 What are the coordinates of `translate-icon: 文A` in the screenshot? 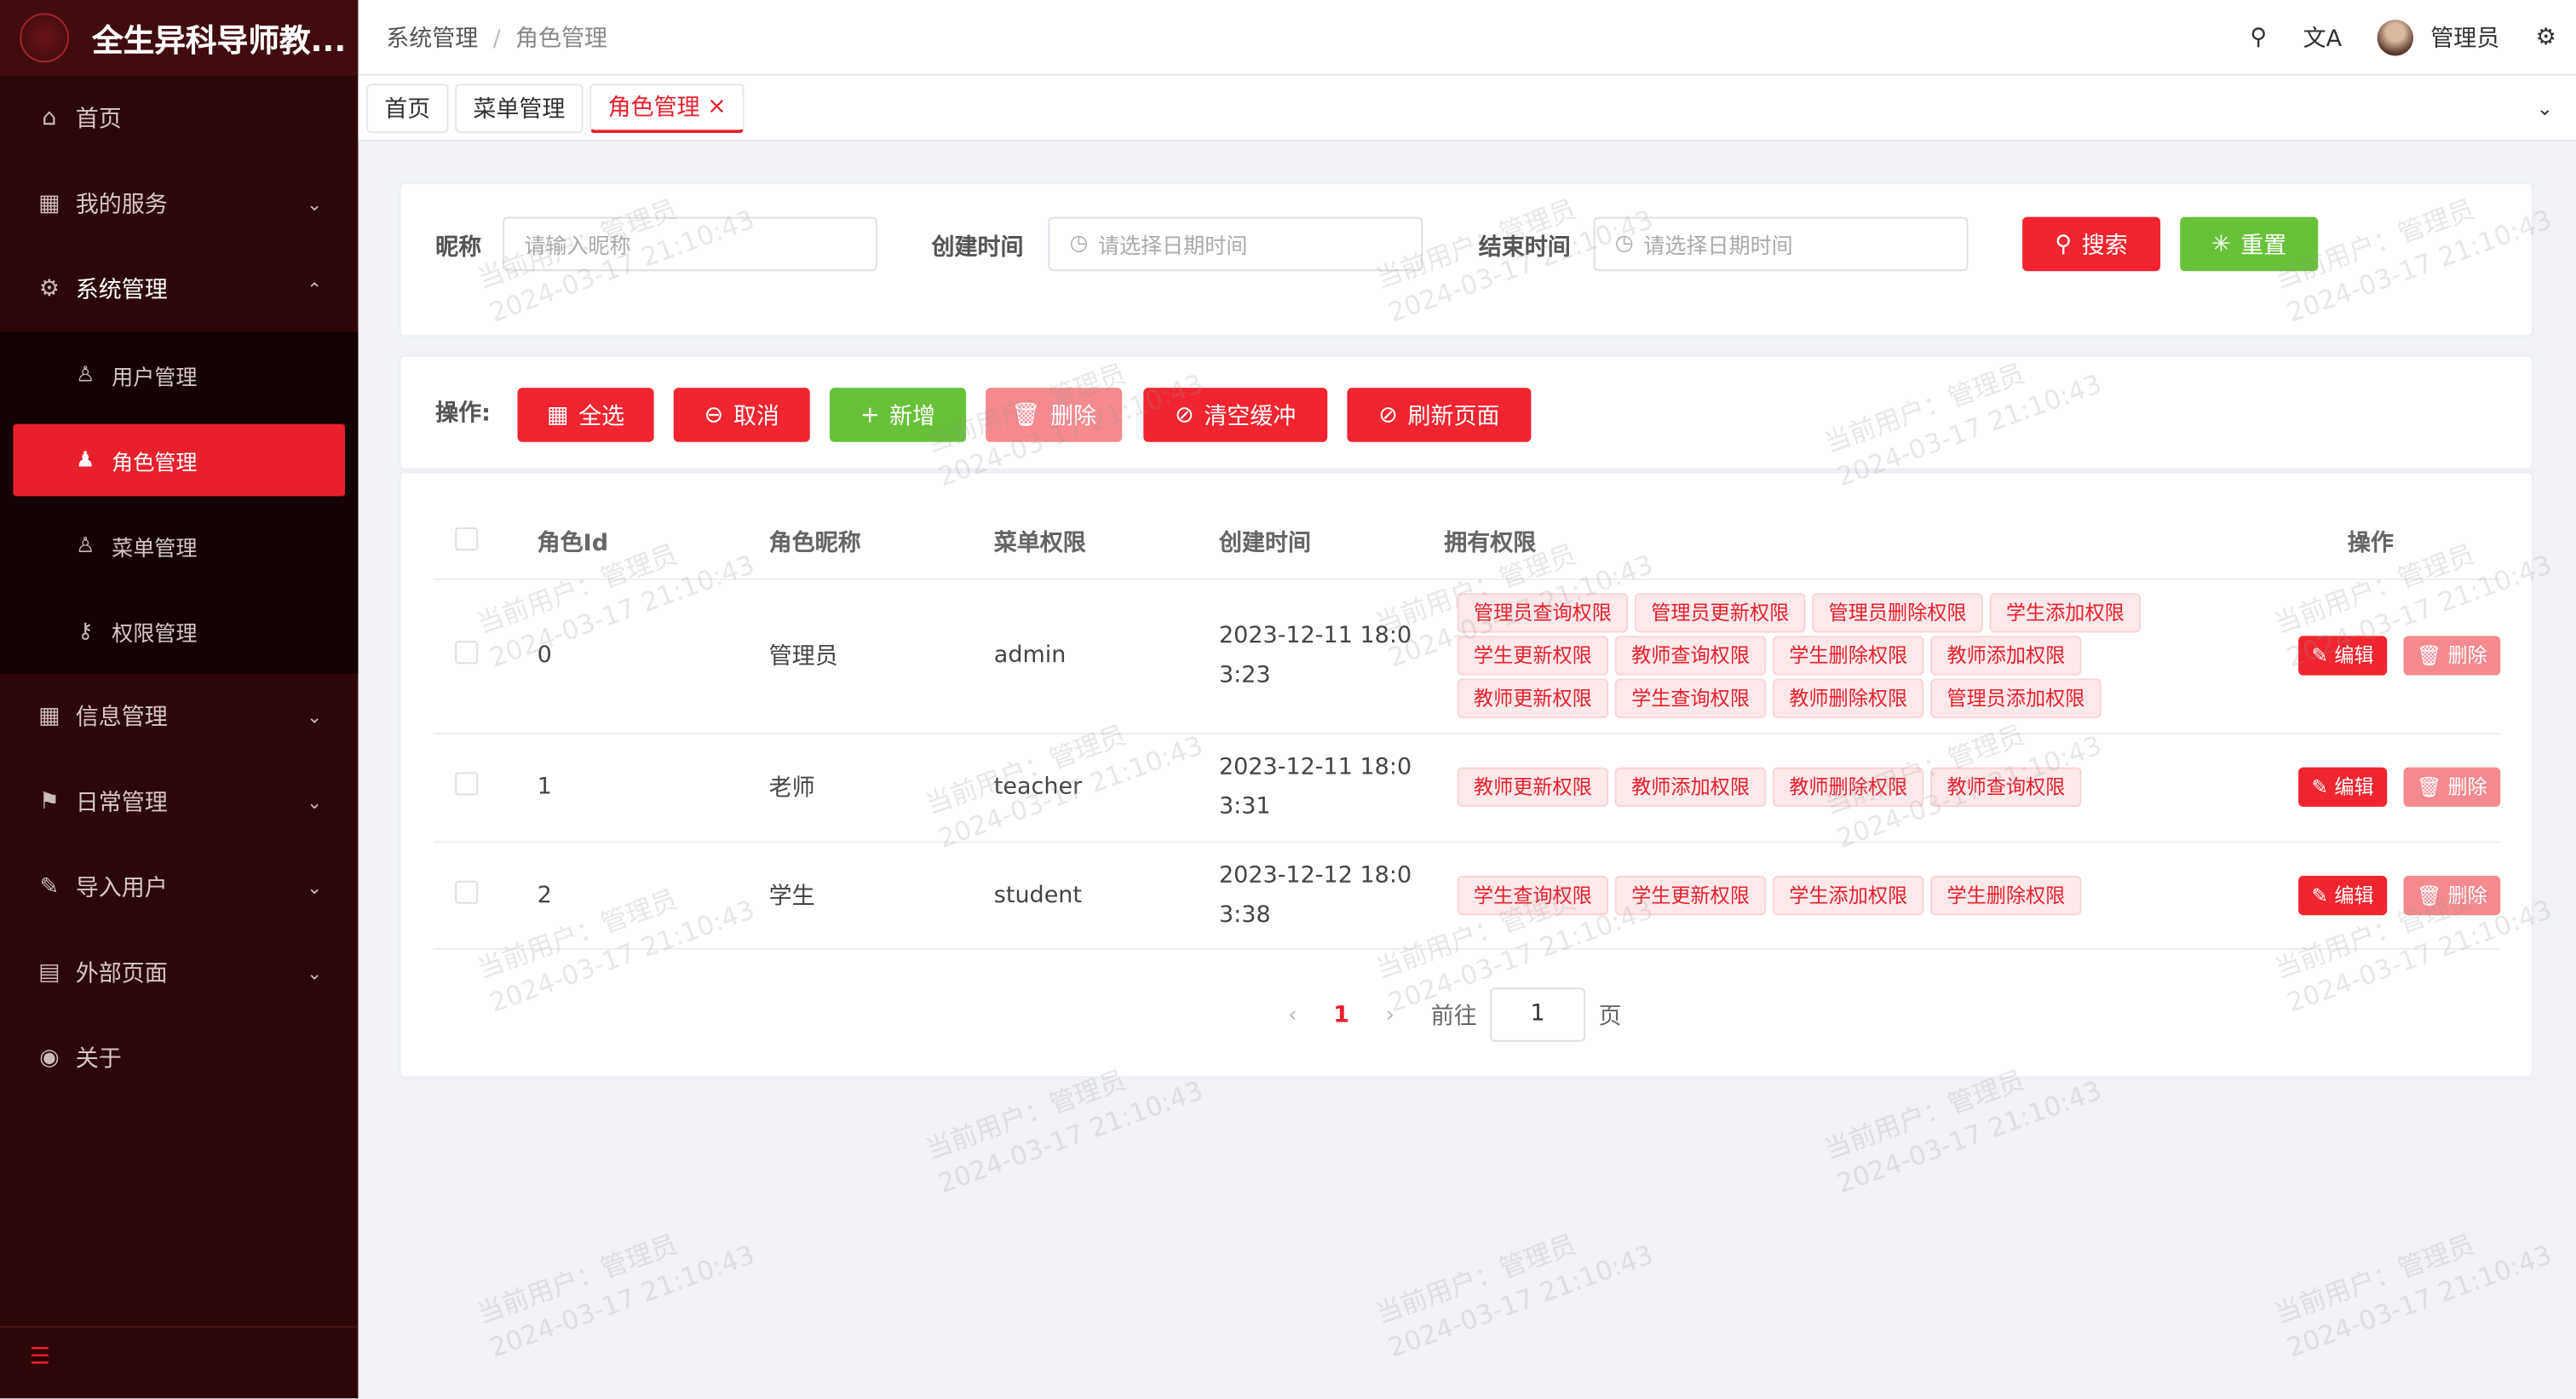 It's located at (2323, 39).